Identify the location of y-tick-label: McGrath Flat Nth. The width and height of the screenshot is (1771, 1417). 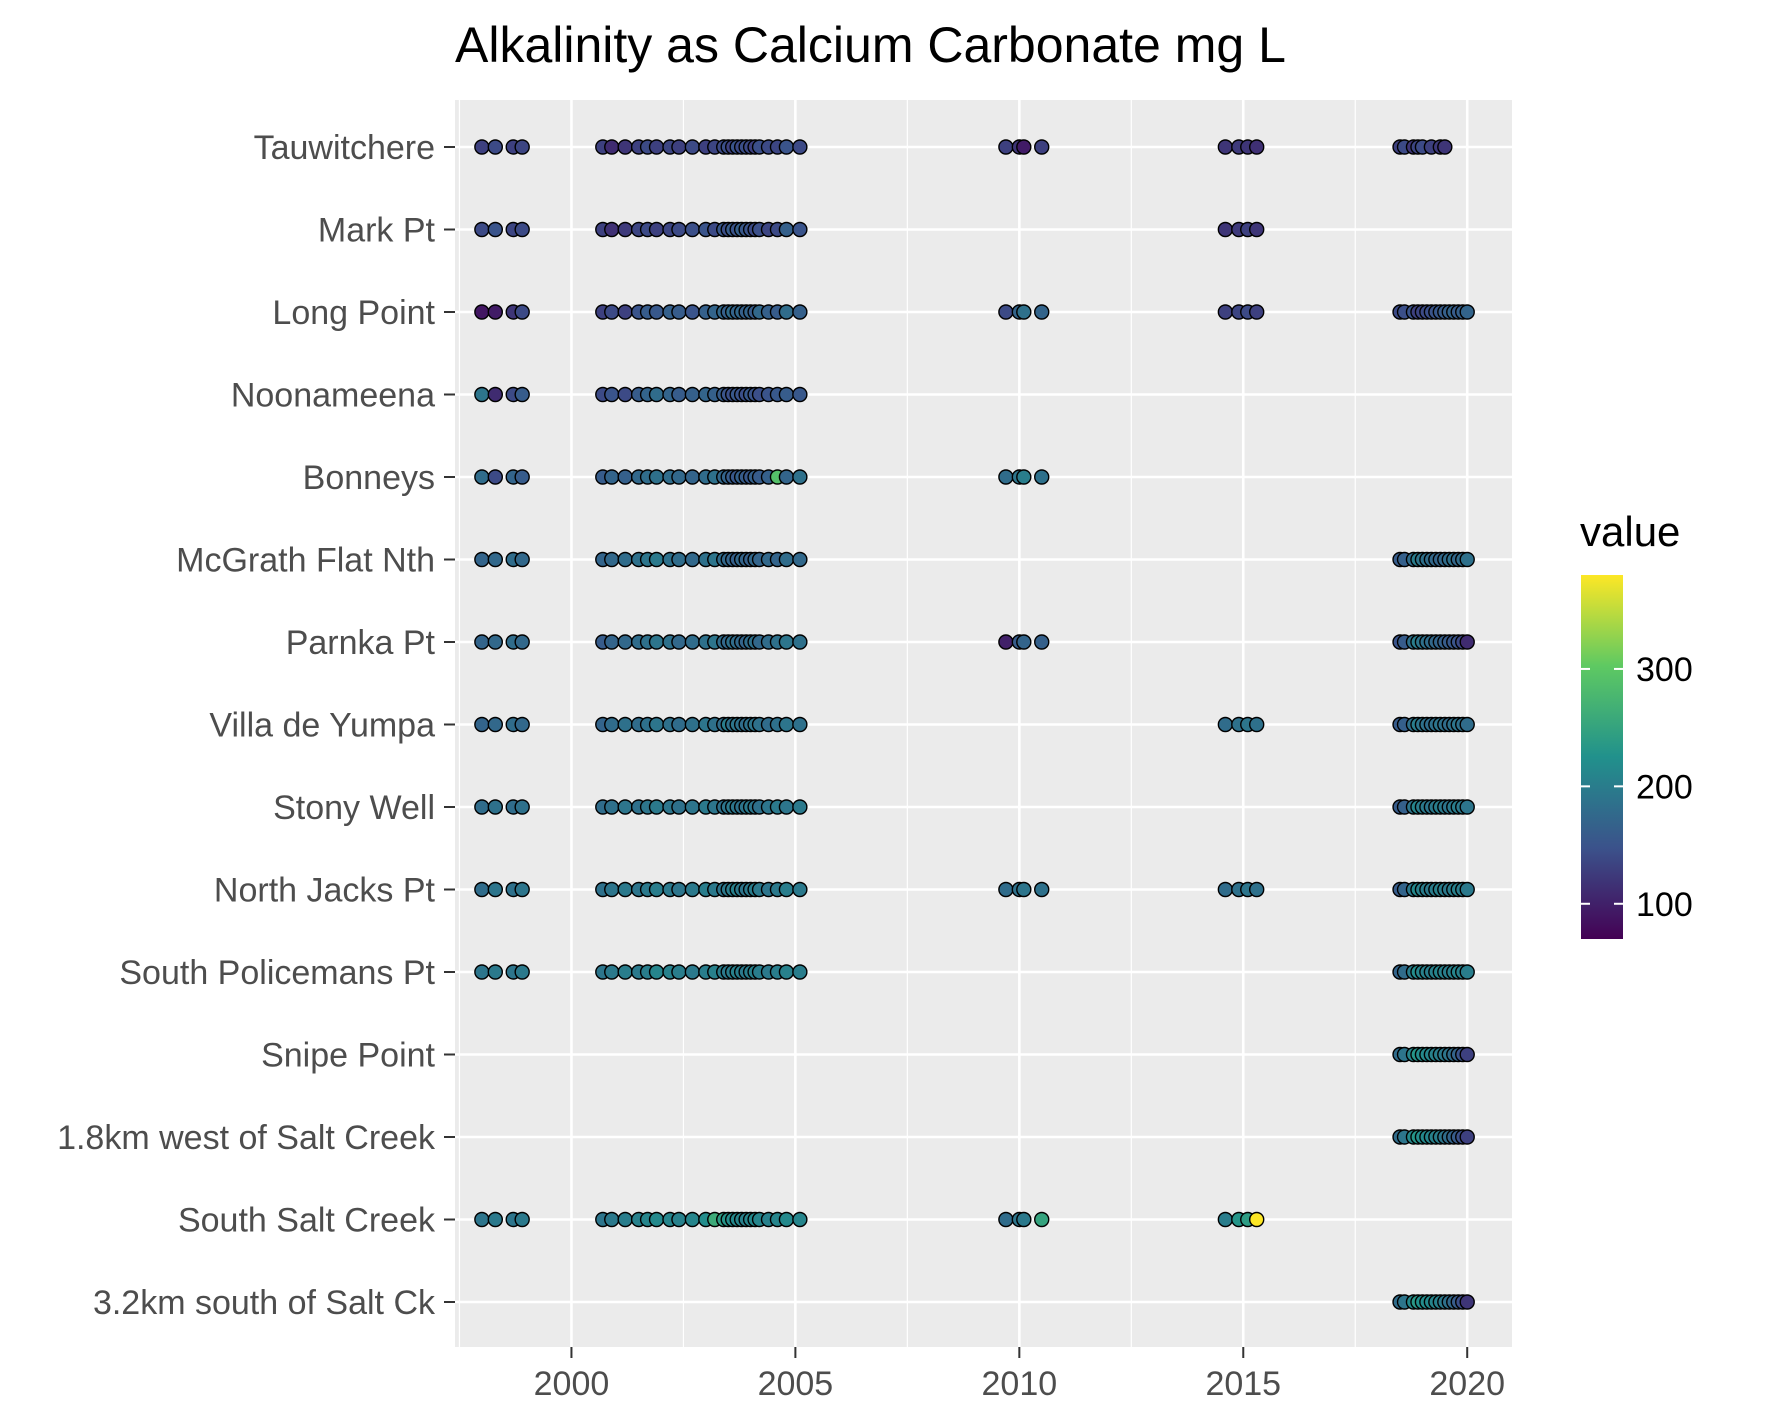
(305, 561).